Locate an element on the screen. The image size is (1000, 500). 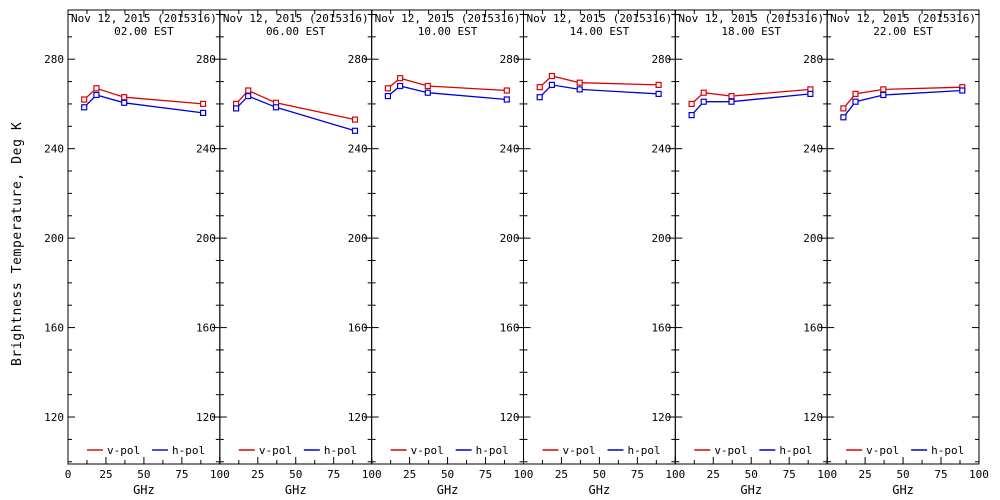
panel-title-time: 22.00 EST is located at coordinates (903, 31).